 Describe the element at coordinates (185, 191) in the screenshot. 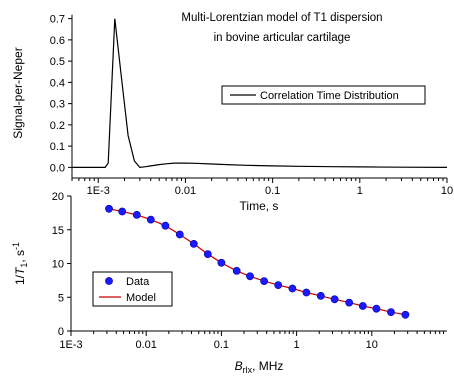

I see `top-x-tick-label: 0.01` at that location.